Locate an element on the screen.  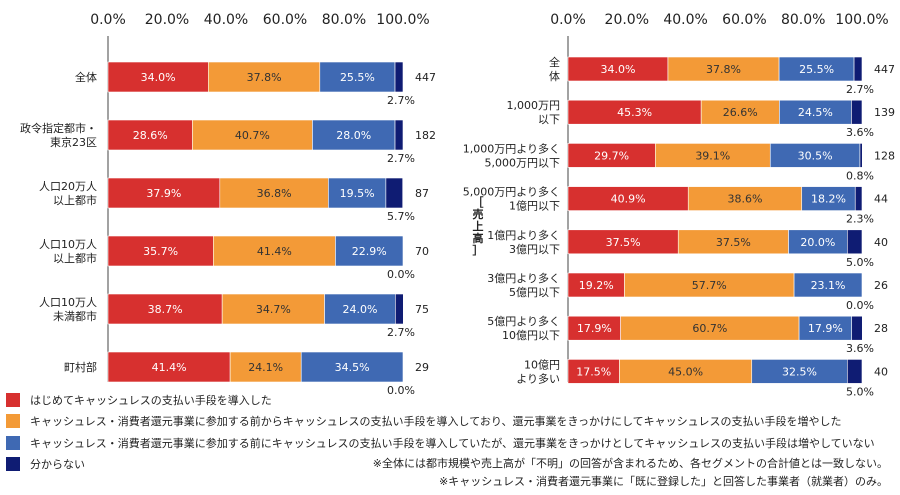
data-label: 32.5% is located at coordinates (799, 371).